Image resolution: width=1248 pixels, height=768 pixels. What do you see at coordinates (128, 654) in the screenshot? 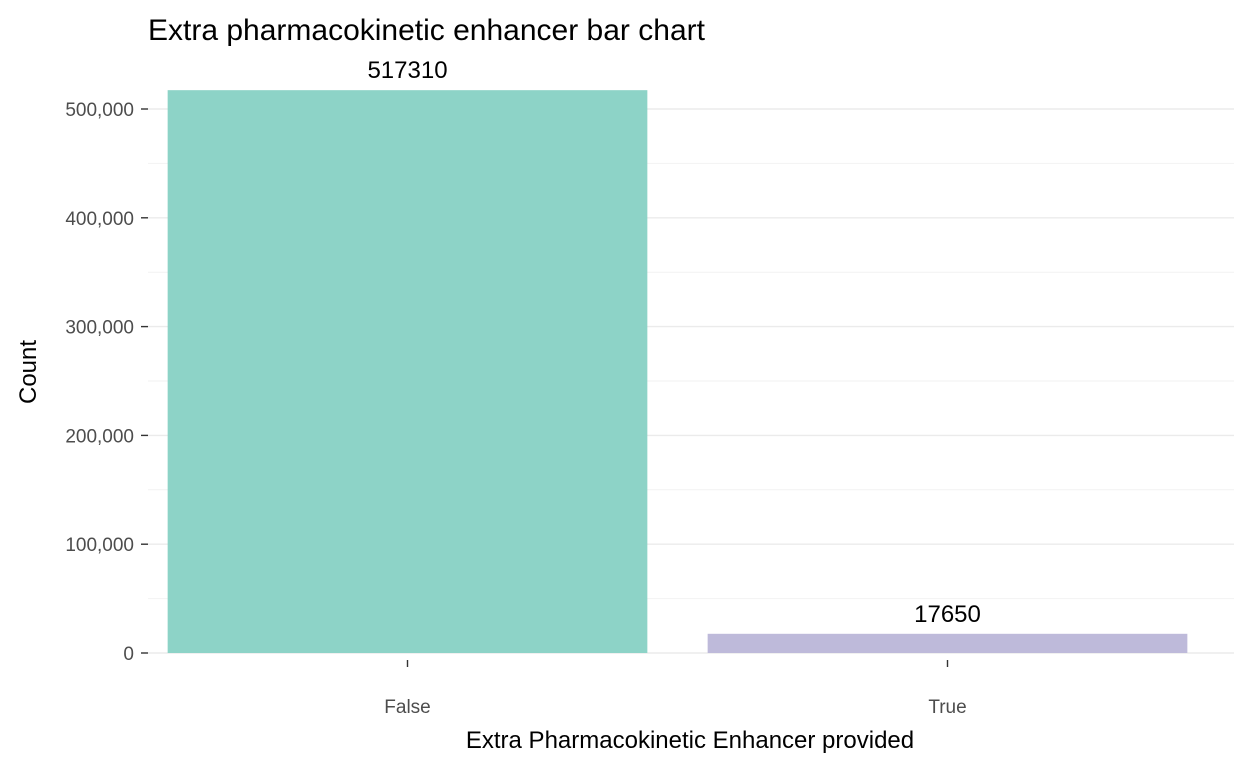
I see `y-tick-label: 0` at bounding box center [128, 654].